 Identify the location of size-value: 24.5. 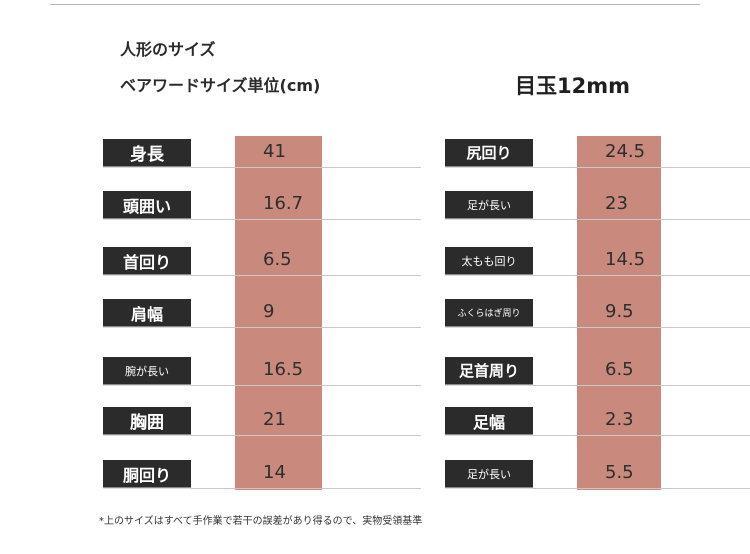
(625, 151).